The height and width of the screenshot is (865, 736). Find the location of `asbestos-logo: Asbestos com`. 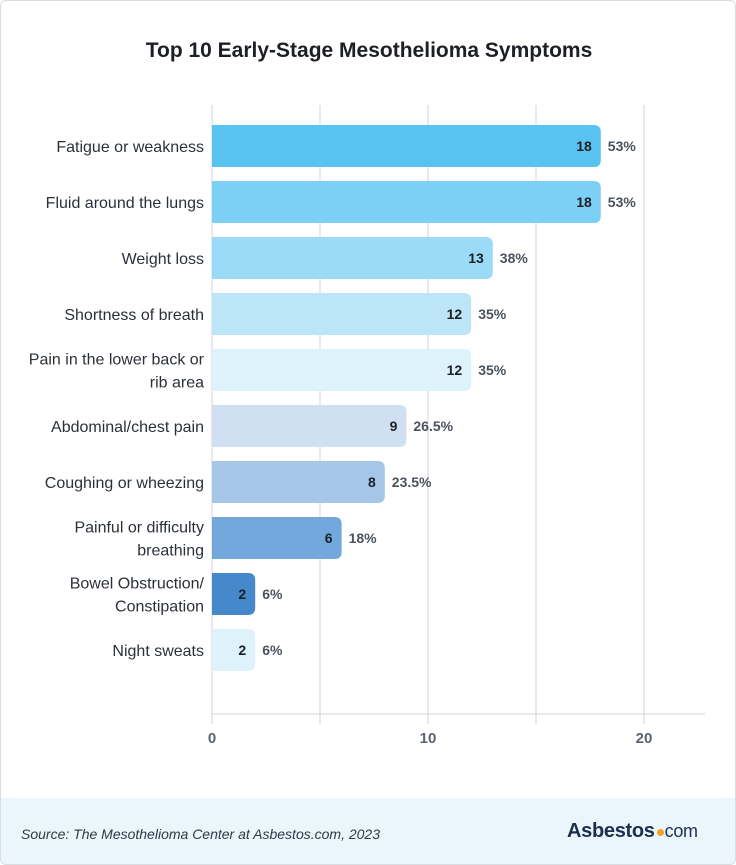

asbestos-logo: Asbestos com is located at coordinates (632, 831).